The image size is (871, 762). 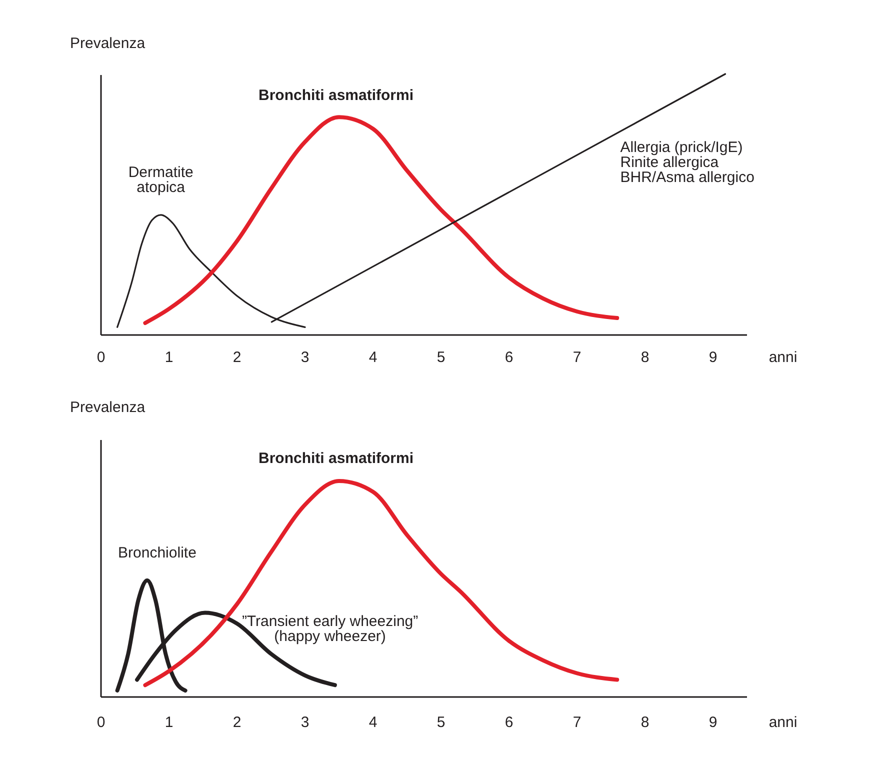 I want to click on series-label: Bronchiolite, so click(x=157, y=553).